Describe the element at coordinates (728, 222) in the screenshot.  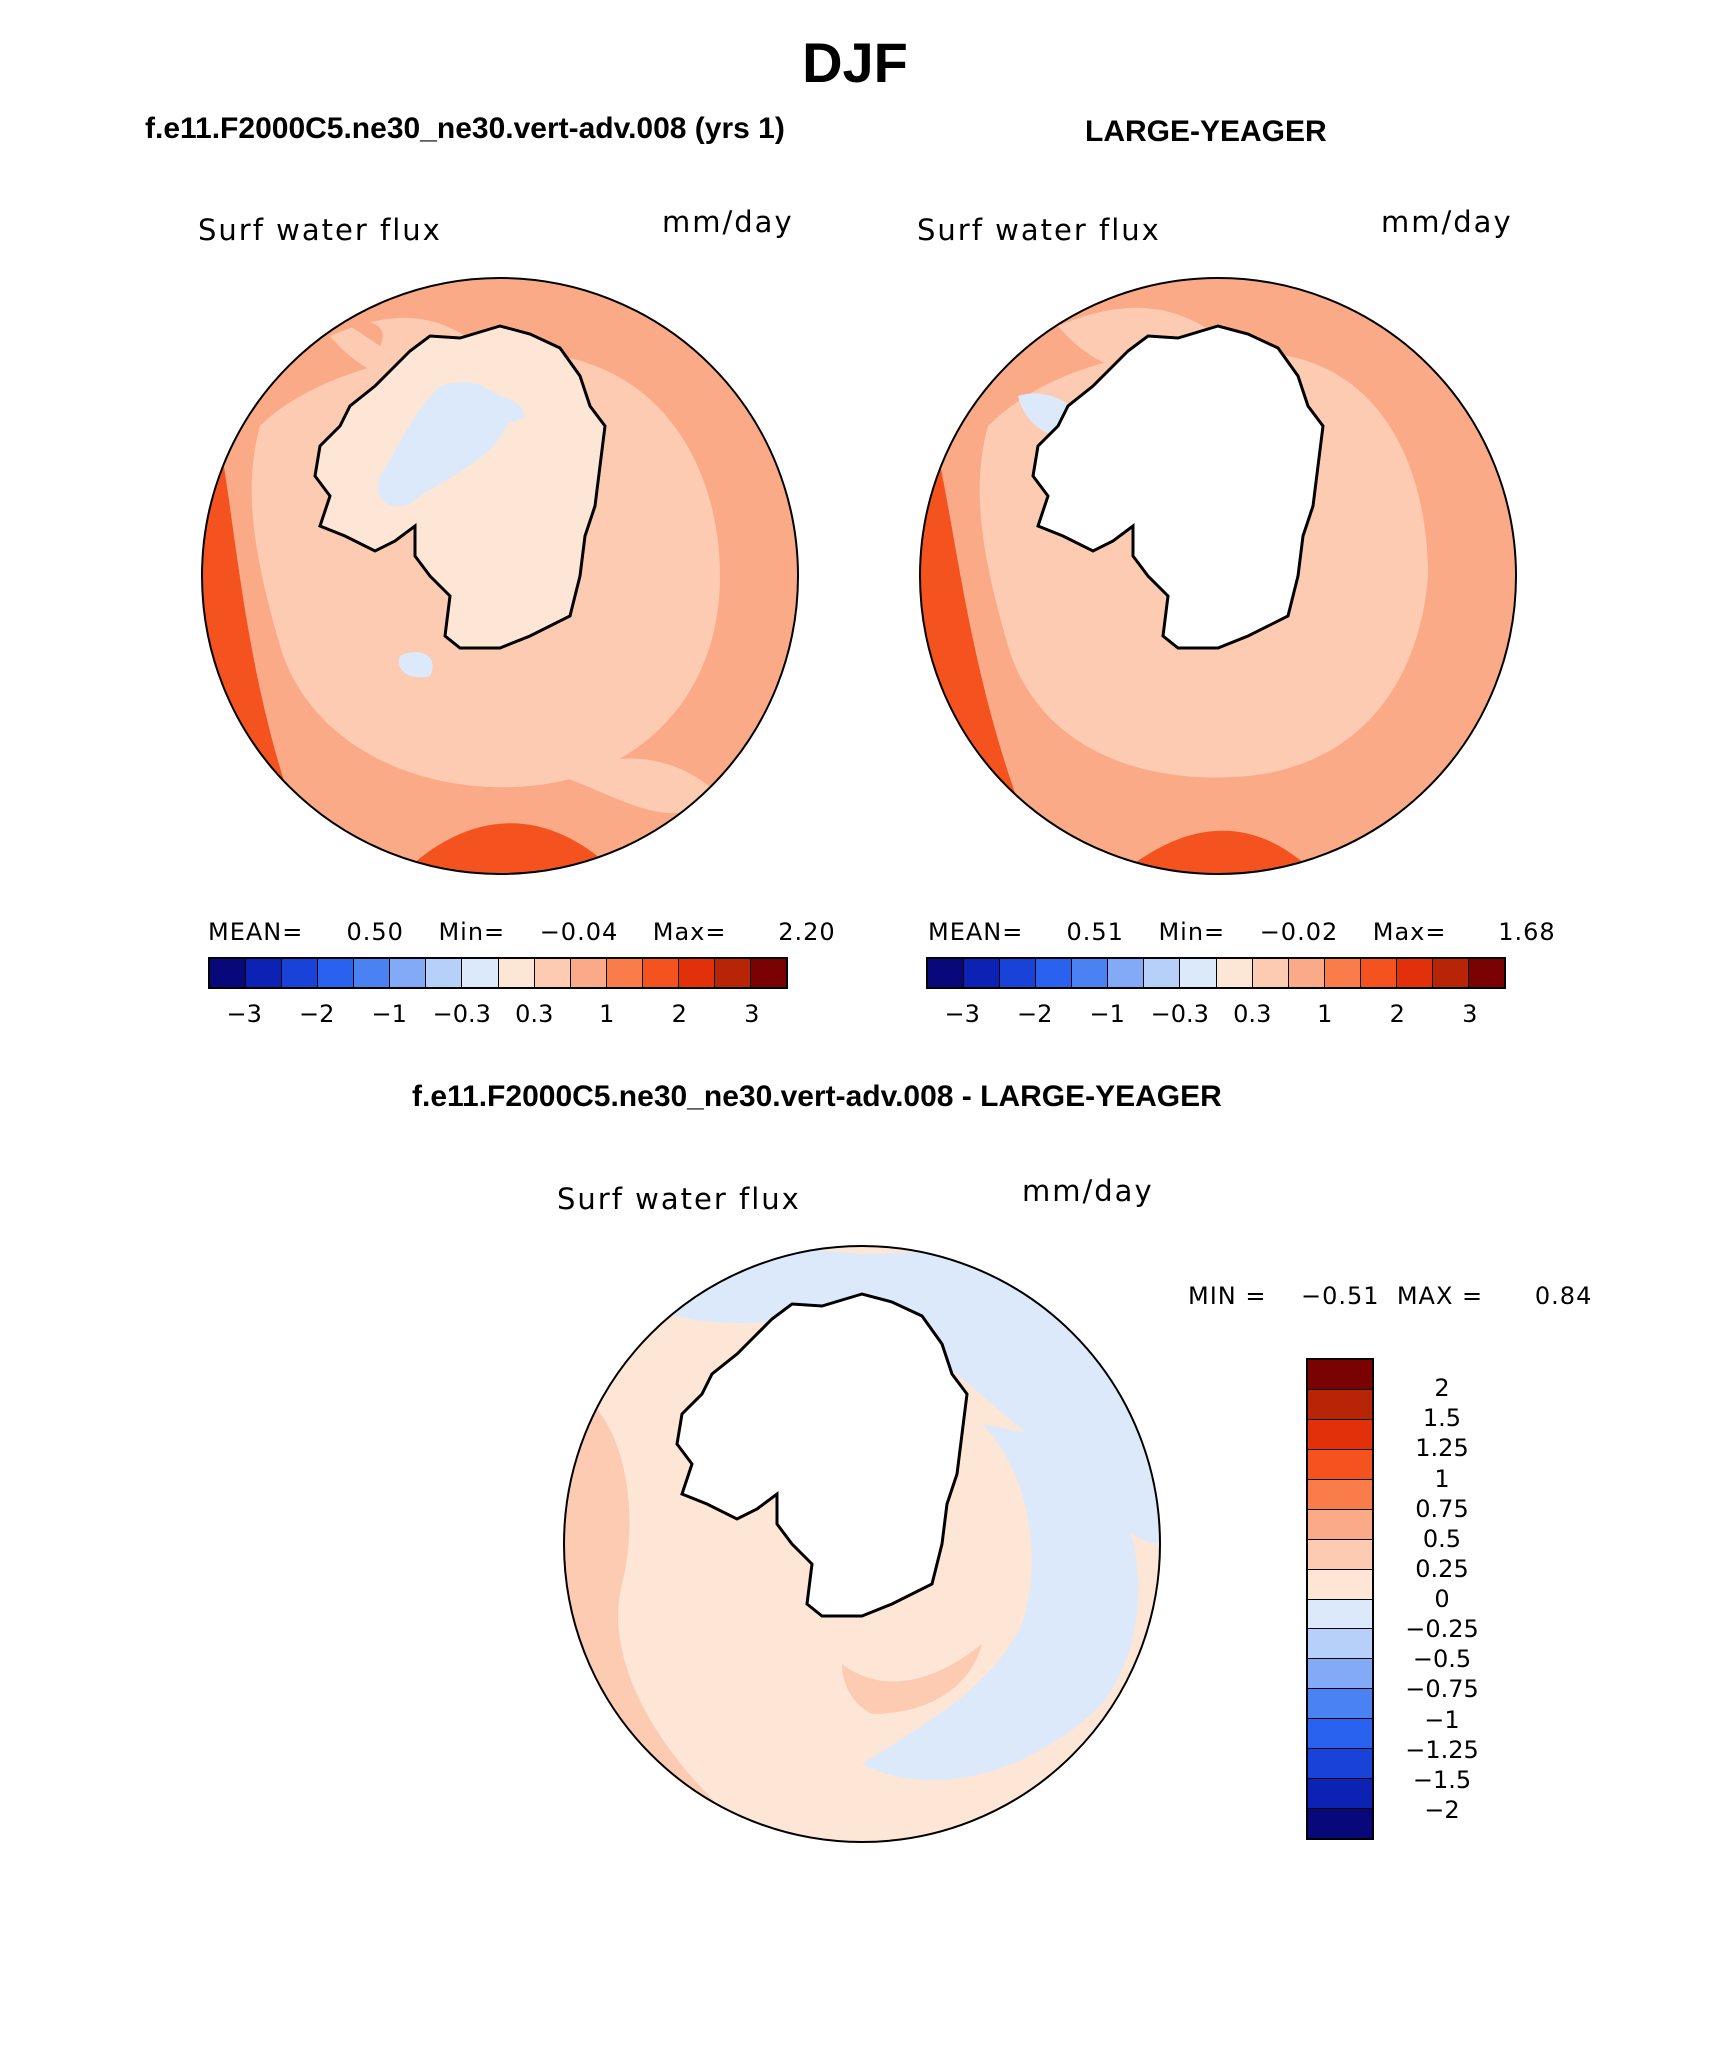
I see `panel1-units-label: mm/day` at that location.